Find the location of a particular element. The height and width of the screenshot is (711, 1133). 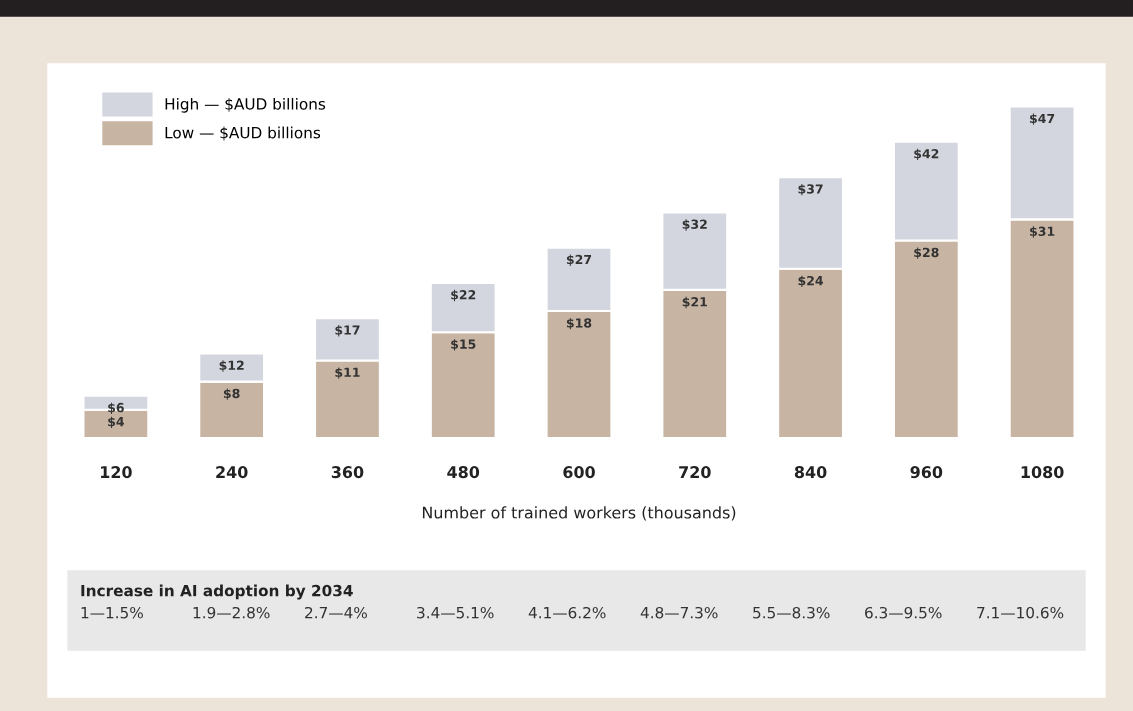

text: 6.3—9.5% is located at coordinates (903, 612).